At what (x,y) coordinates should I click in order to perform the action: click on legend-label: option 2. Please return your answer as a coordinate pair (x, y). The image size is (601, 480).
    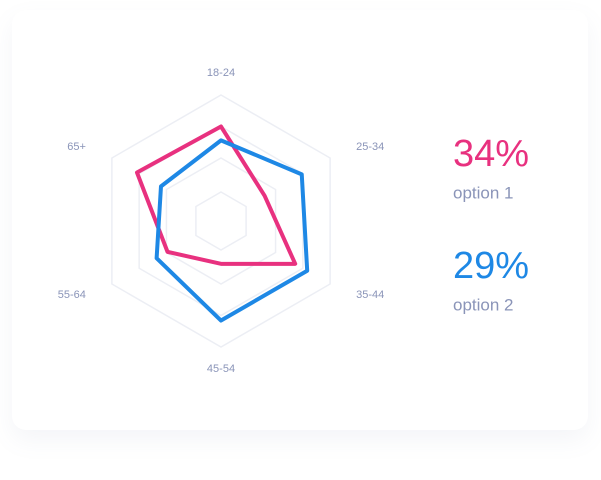
    Looking at the image, I should click on (483, 304).